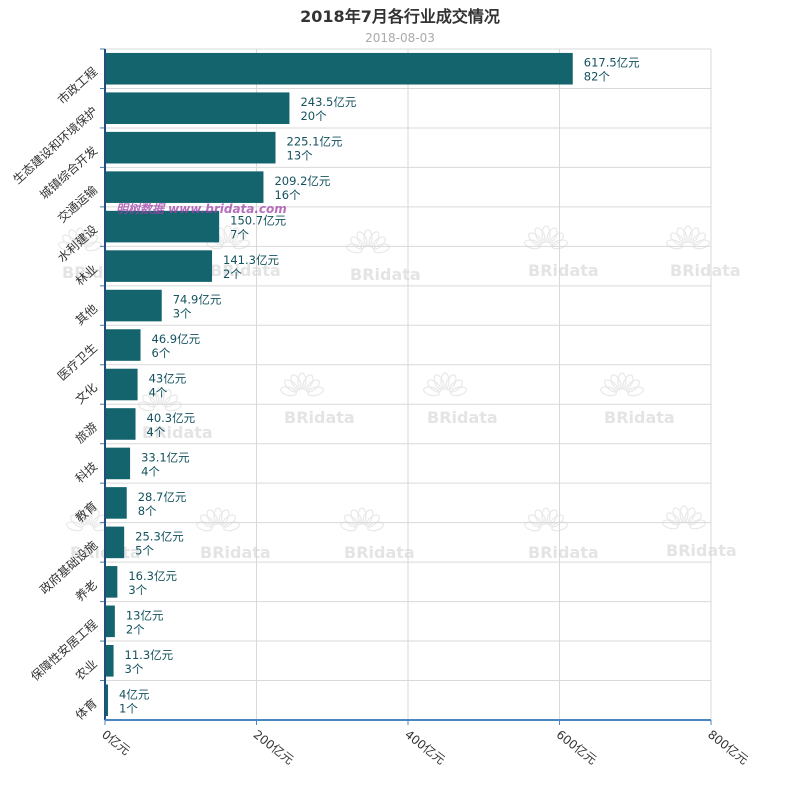 This screenshot has width=800, height=800. What do you see at coordinates (159, 536) in the screenshot?
I see `value-label: 25.3亿元` at bounding box center [159, 536].